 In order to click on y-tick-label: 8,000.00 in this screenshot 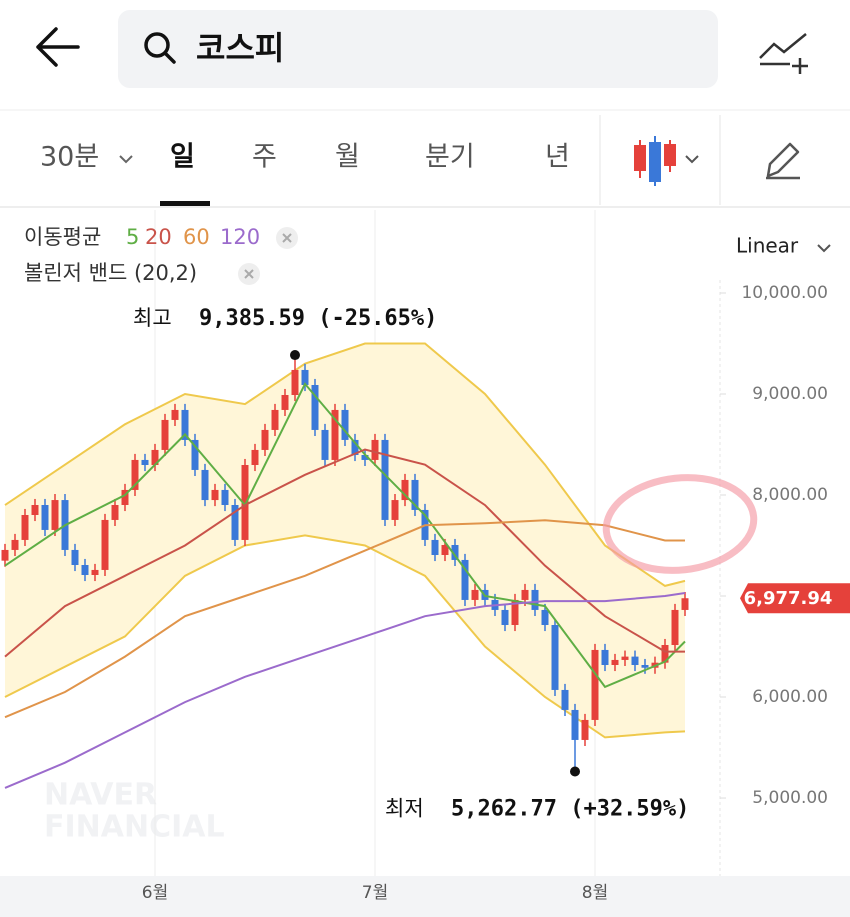, I will do `click(790, 495)`.